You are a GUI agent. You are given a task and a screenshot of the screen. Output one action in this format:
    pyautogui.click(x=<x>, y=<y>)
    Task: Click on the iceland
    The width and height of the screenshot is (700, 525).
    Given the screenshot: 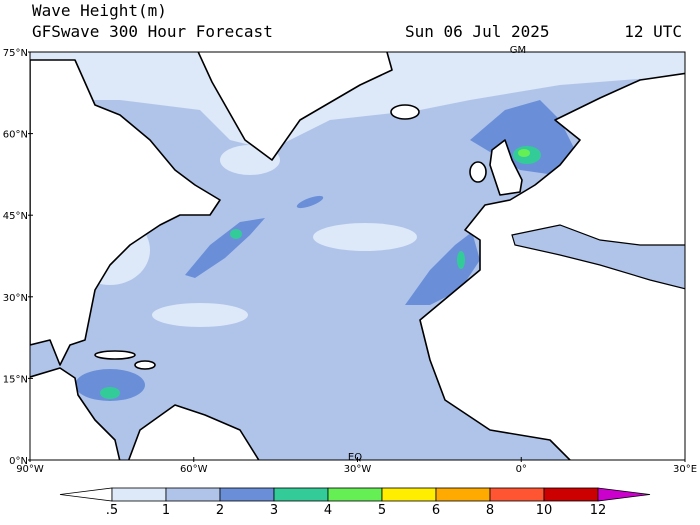 What is the action you would take?
    pyautogui.click(x=405, y=112)
    